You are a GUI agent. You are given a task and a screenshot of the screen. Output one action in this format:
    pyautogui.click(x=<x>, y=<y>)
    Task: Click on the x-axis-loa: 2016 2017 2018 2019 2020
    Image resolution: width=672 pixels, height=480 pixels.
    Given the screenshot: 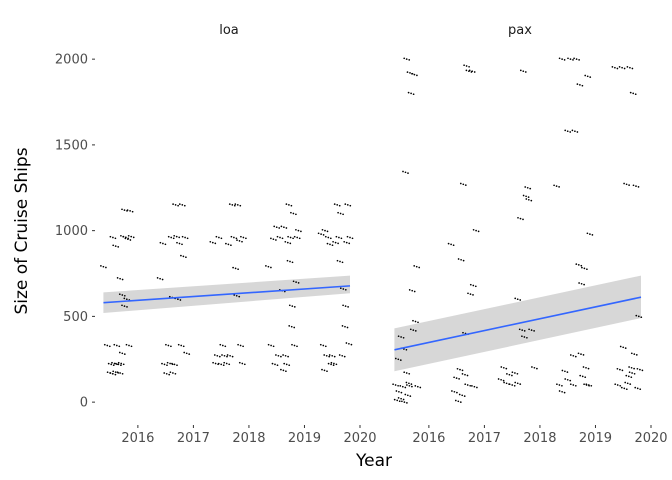 What is the action you would take?
    pyautogui.click(x=249, y=435)
    